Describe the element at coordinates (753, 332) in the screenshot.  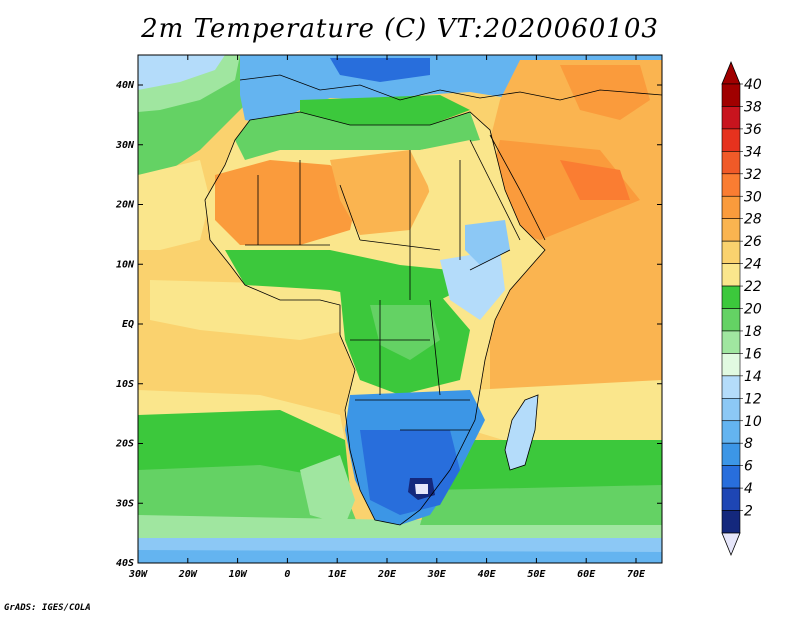
I see `colorbar-label: 18` at that location.